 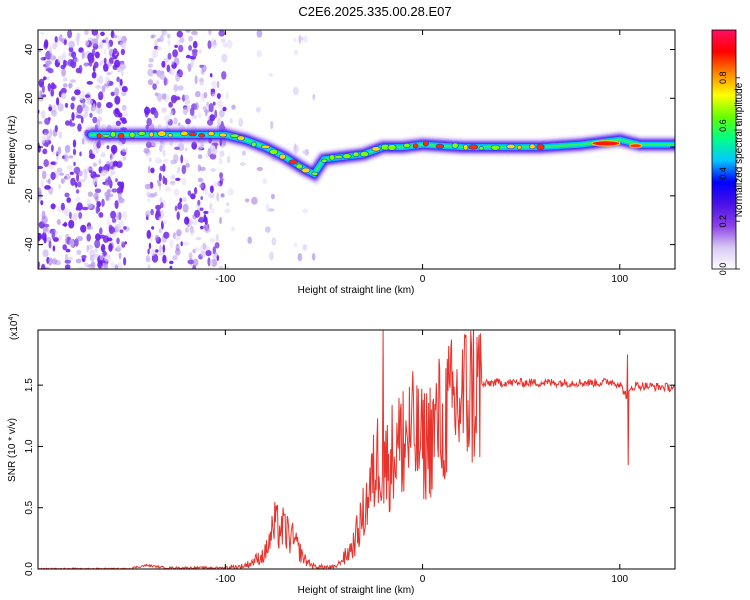 What do you see at coordinates (724, 149) in the screenshot?
I see `colorbar-gradient` at bounding box center [724, 149].